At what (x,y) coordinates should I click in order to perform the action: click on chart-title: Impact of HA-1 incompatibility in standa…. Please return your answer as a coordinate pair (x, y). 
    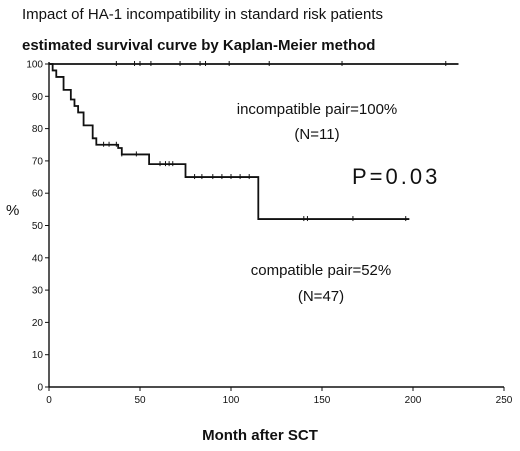
    Looking at the image, I should click on (202, 14).